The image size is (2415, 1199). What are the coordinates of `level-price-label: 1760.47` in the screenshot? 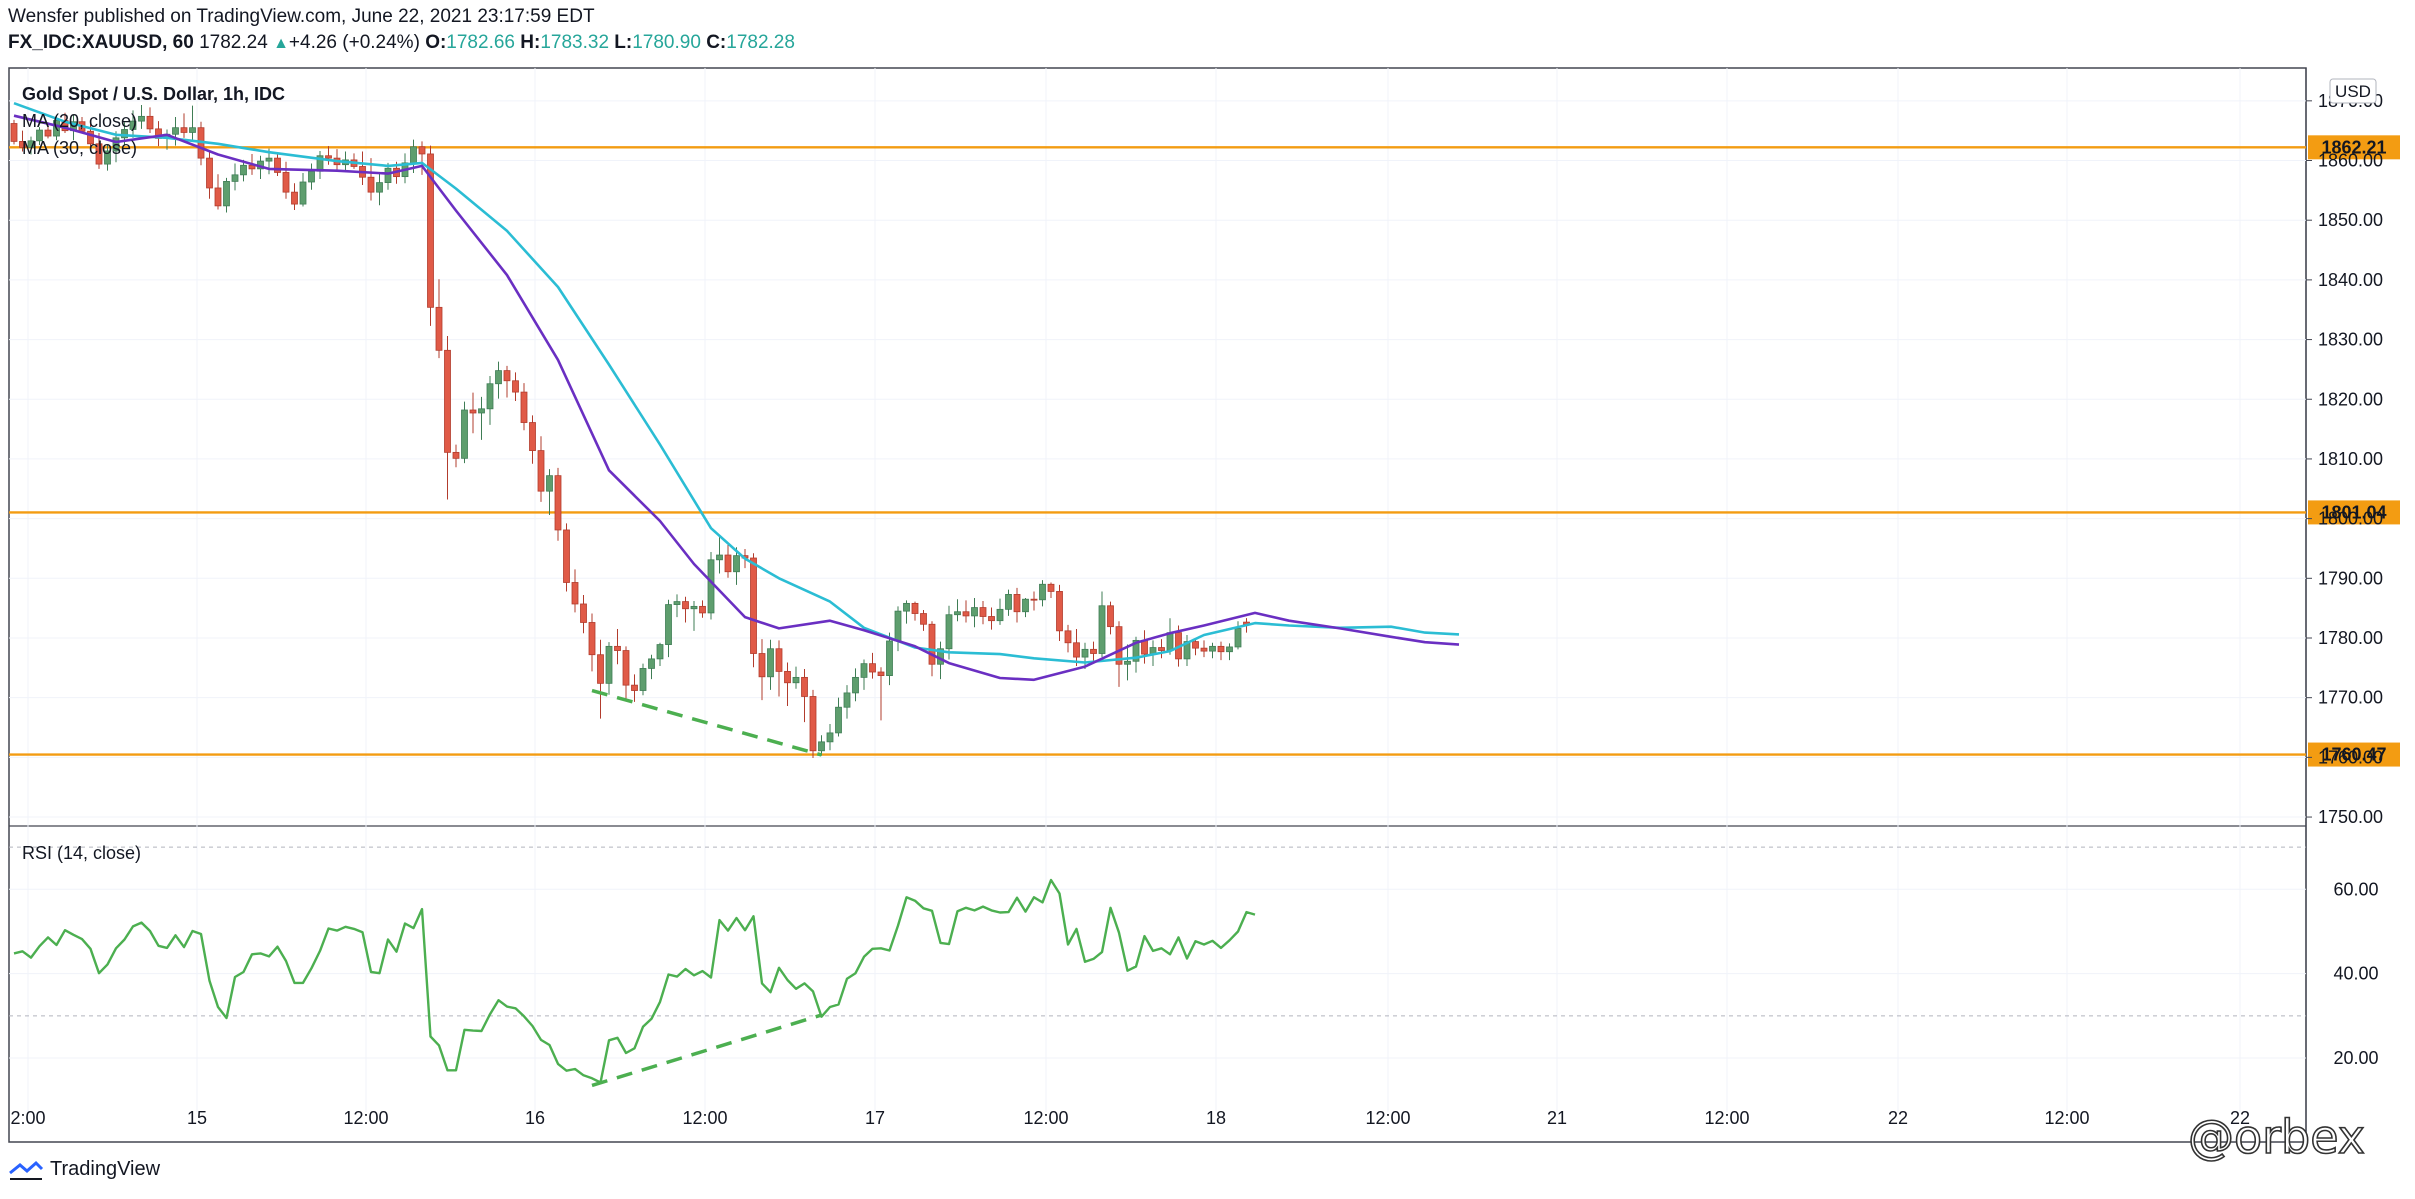 It's located at (2353, 755).